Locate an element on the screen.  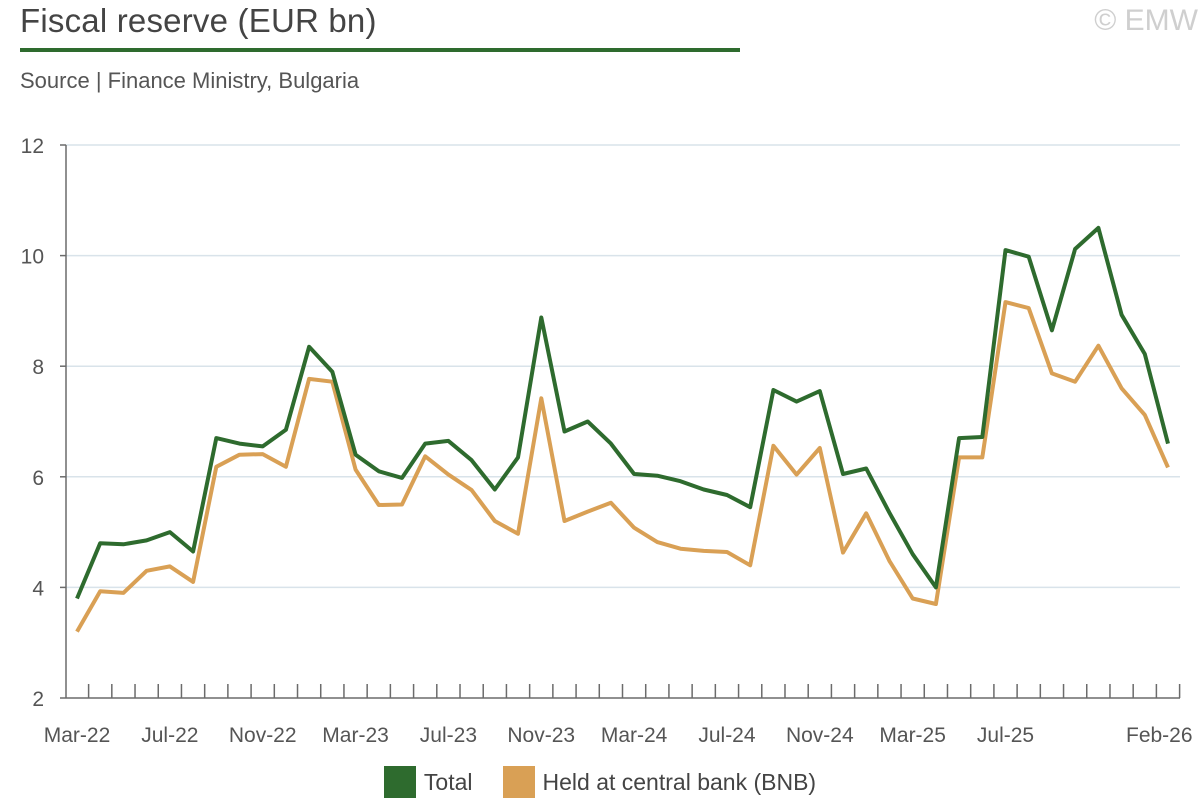
legend: Total Held at central bank (BNB) is located at coordinates (600, 782).